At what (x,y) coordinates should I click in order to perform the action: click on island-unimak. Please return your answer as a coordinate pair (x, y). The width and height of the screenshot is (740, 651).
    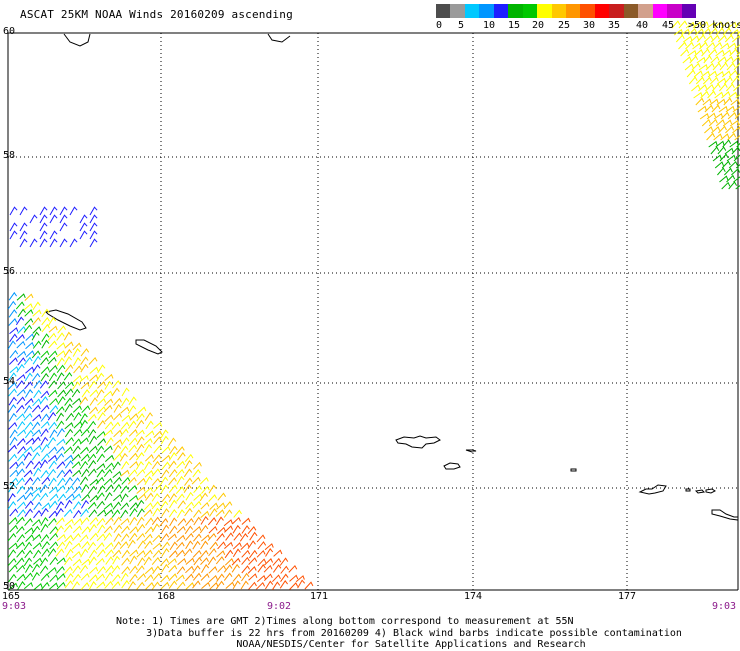
    Looking at the image, I should click on (418, 442).